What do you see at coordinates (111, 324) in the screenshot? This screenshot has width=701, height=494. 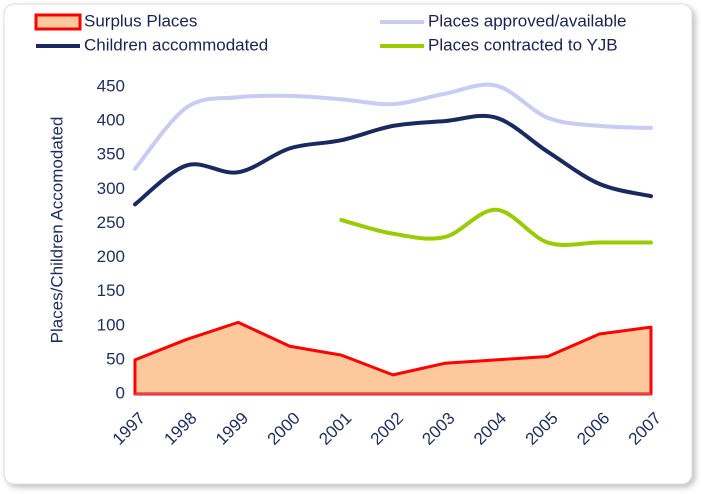 I see `y-tick-label: 100` at bounding box center [111, 324].